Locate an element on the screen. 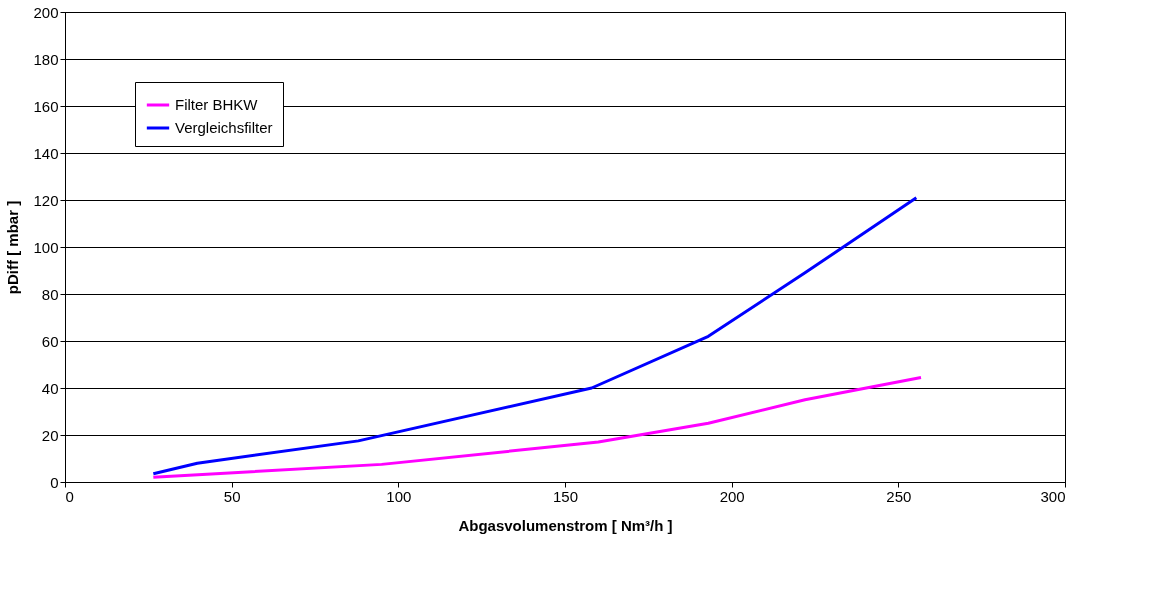 The height and width of the screenshot is (593, 1153). line-series is located at coordinates (537, 427).